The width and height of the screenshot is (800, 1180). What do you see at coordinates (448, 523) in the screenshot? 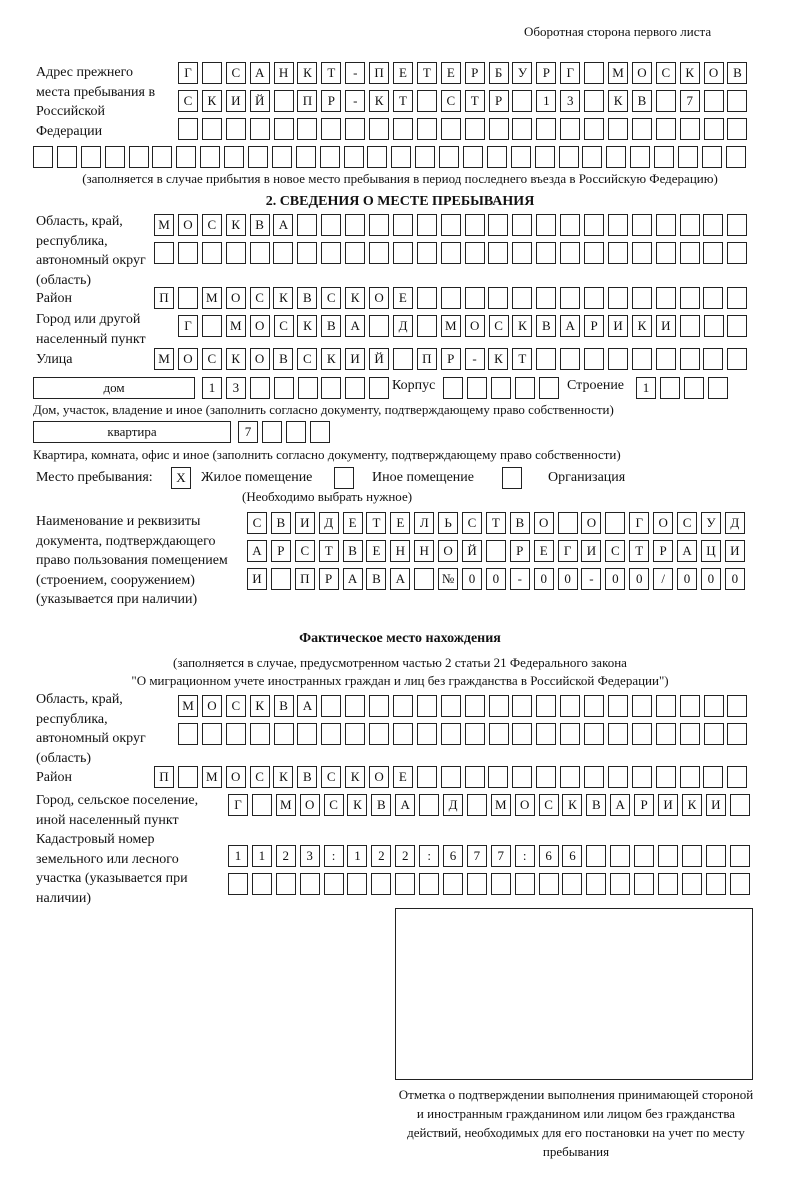
I see `char-cell: Ь` at bounding box center [448, 523].